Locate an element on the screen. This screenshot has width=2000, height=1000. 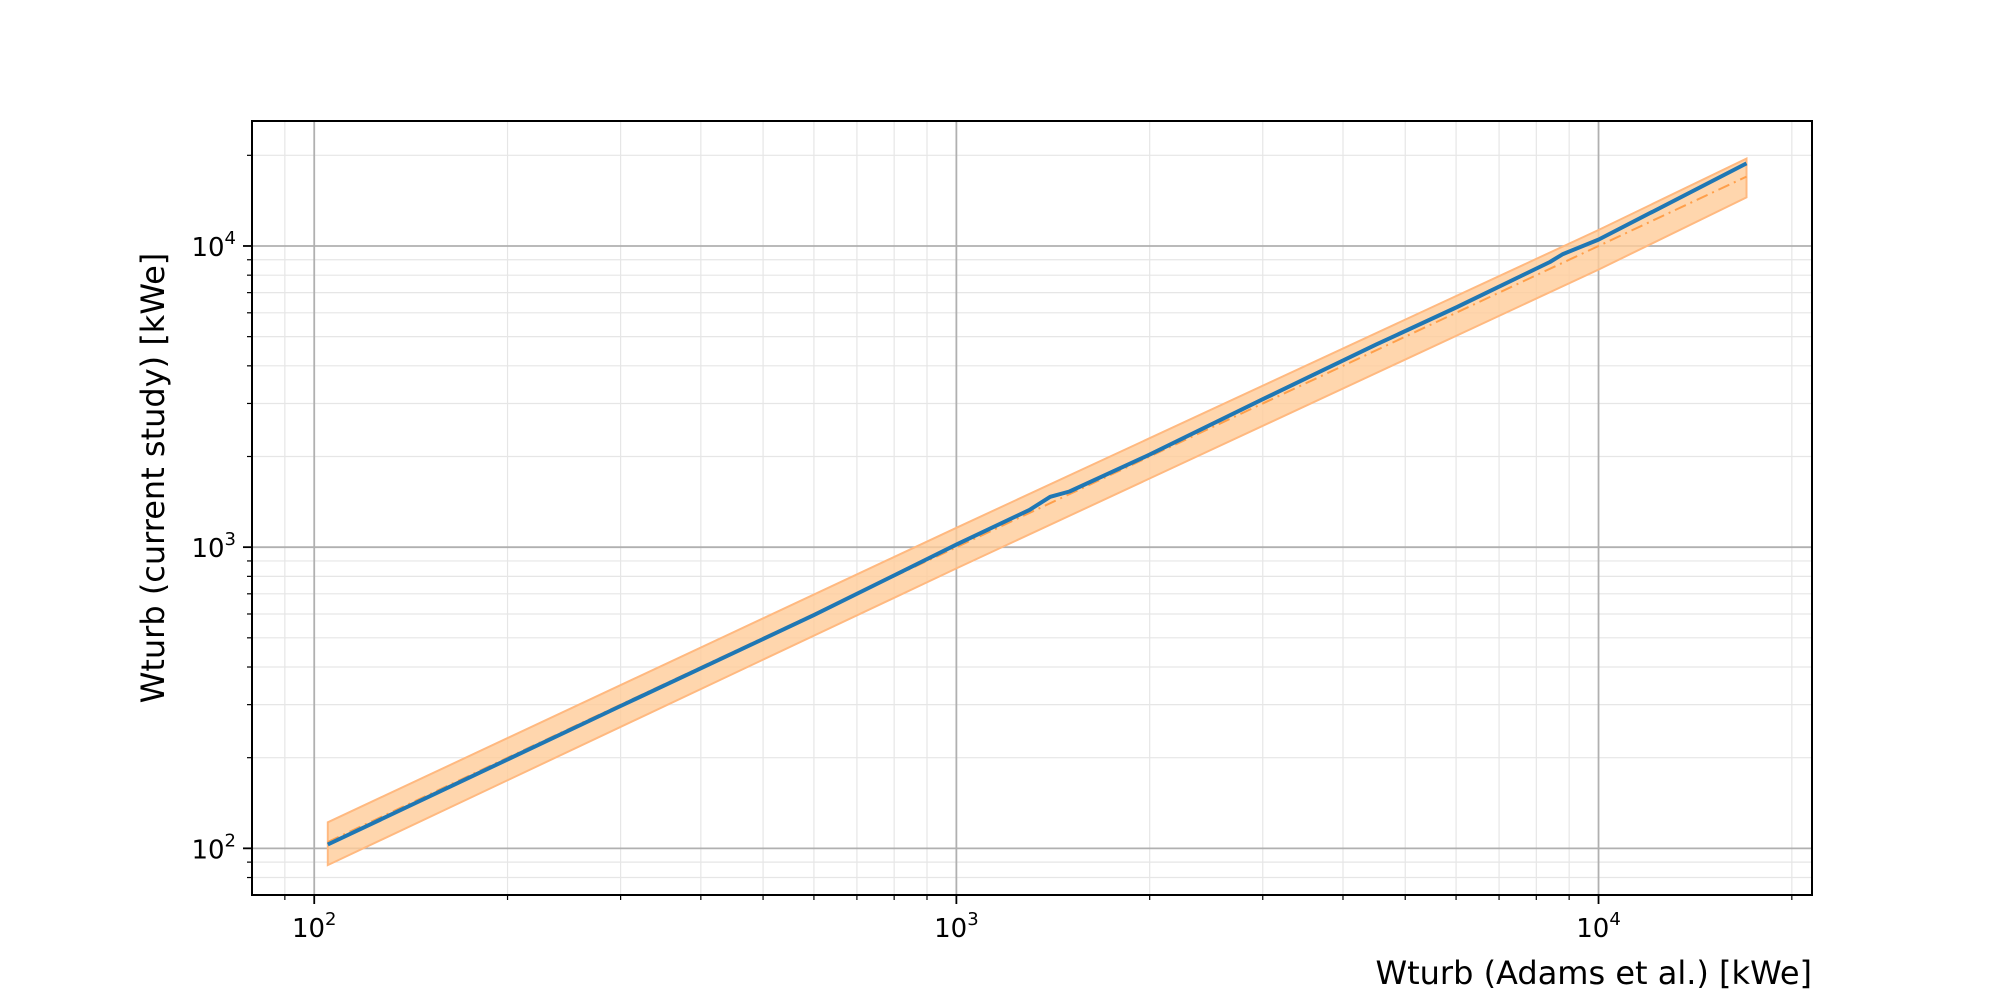
y-tick-label: 10² is located at coordinates (213, 847).